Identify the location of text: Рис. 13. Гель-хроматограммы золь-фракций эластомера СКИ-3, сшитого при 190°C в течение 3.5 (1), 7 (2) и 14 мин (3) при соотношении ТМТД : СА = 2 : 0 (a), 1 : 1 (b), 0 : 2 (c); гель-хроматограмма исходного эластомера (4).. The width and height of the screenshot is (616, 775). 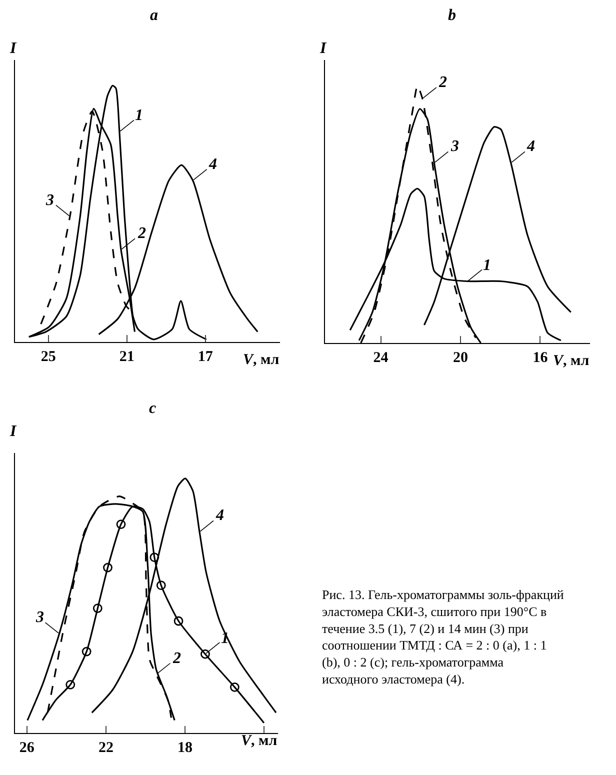
(443, 636).